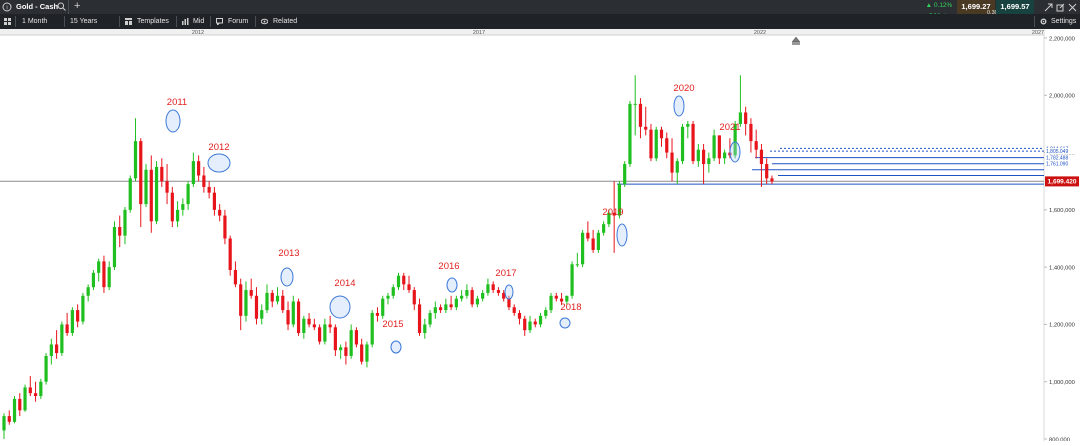 This screenshot has height=446, width=1080. What do you see at coordinates (683, 88) in the screenshot?
I see `year-annotation: 2020` at bounding box center [683, 88].